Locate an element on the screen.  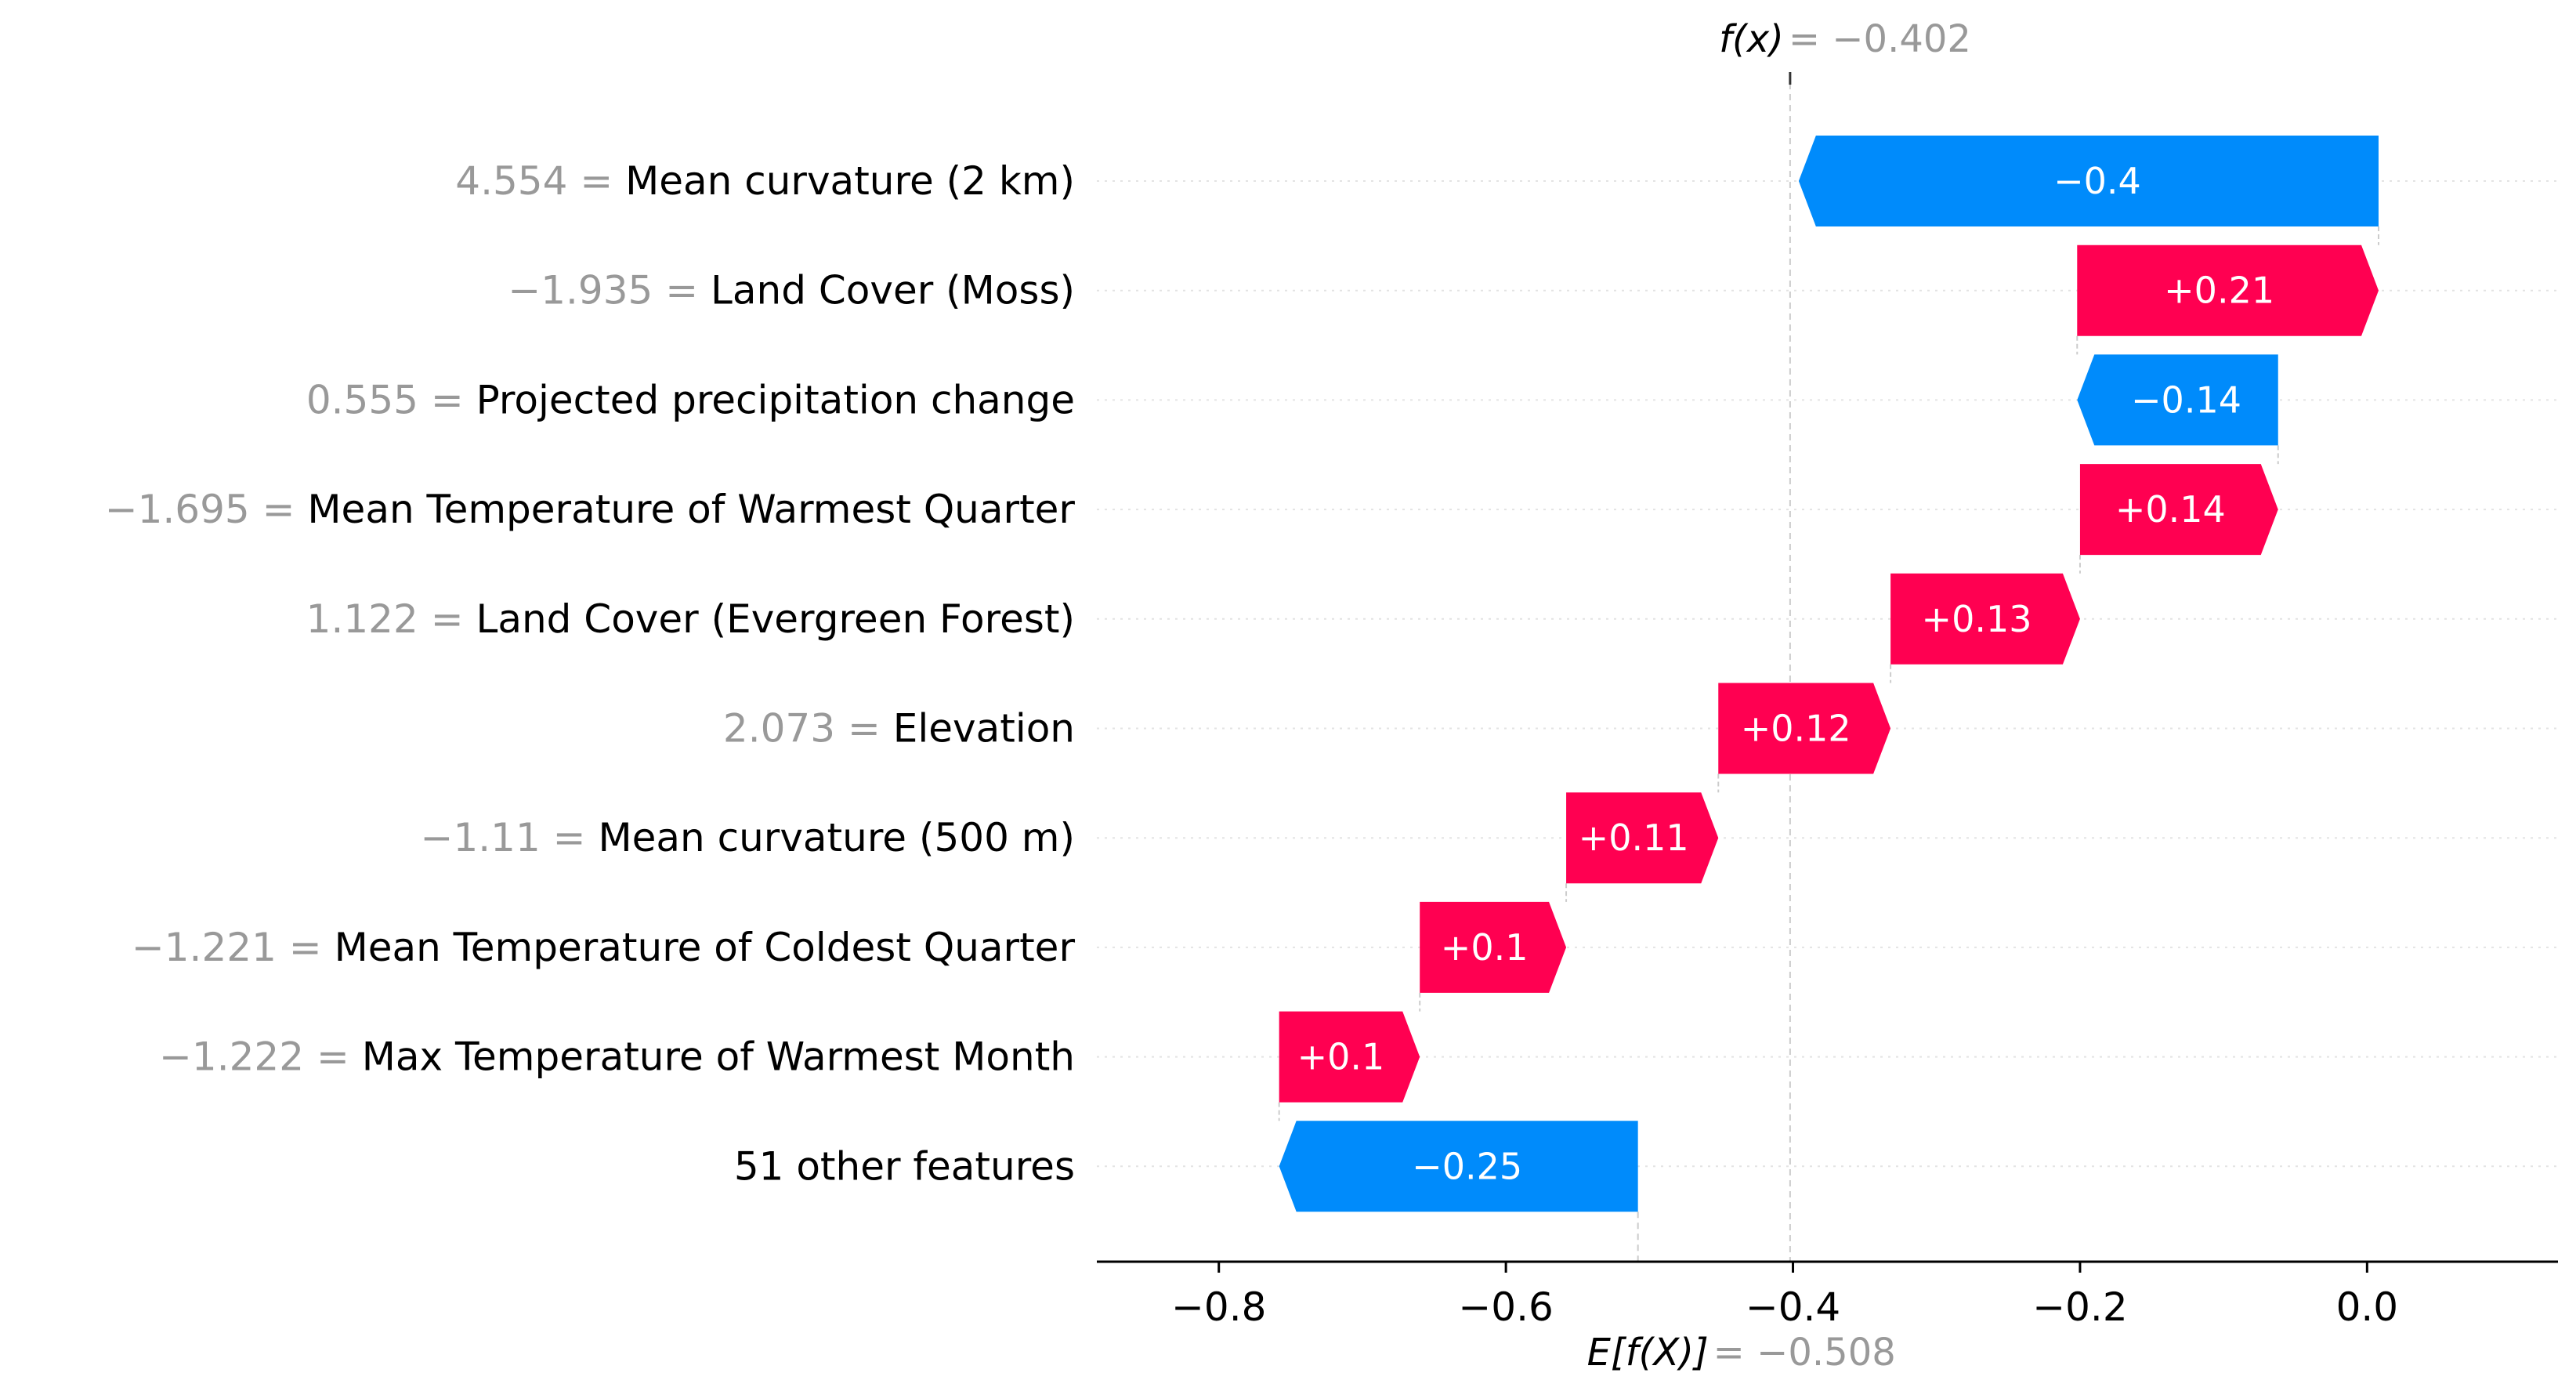
feature-value: −1.11 = is located at coordinates (510, 837).